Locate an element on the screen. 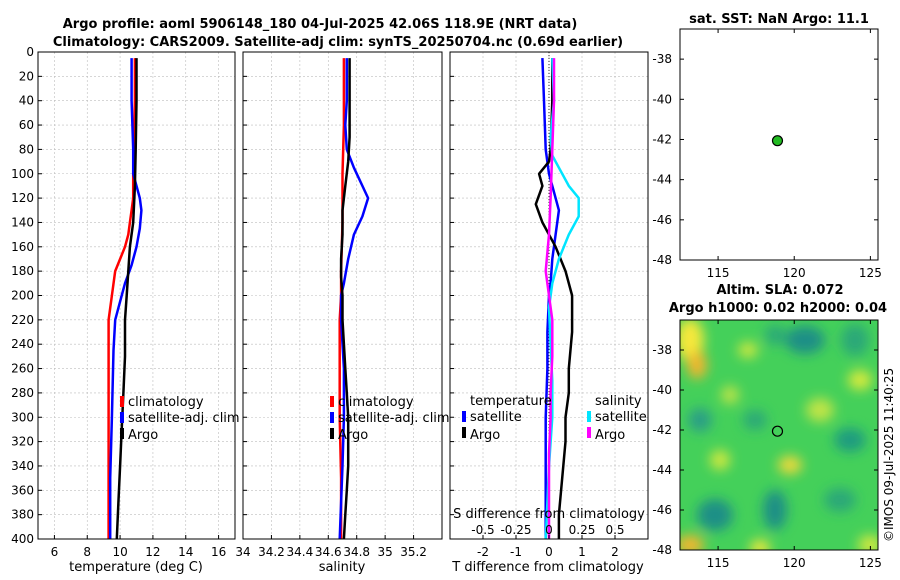  temp-xtick-label-1: 8 is located at coordinates (87, 552).